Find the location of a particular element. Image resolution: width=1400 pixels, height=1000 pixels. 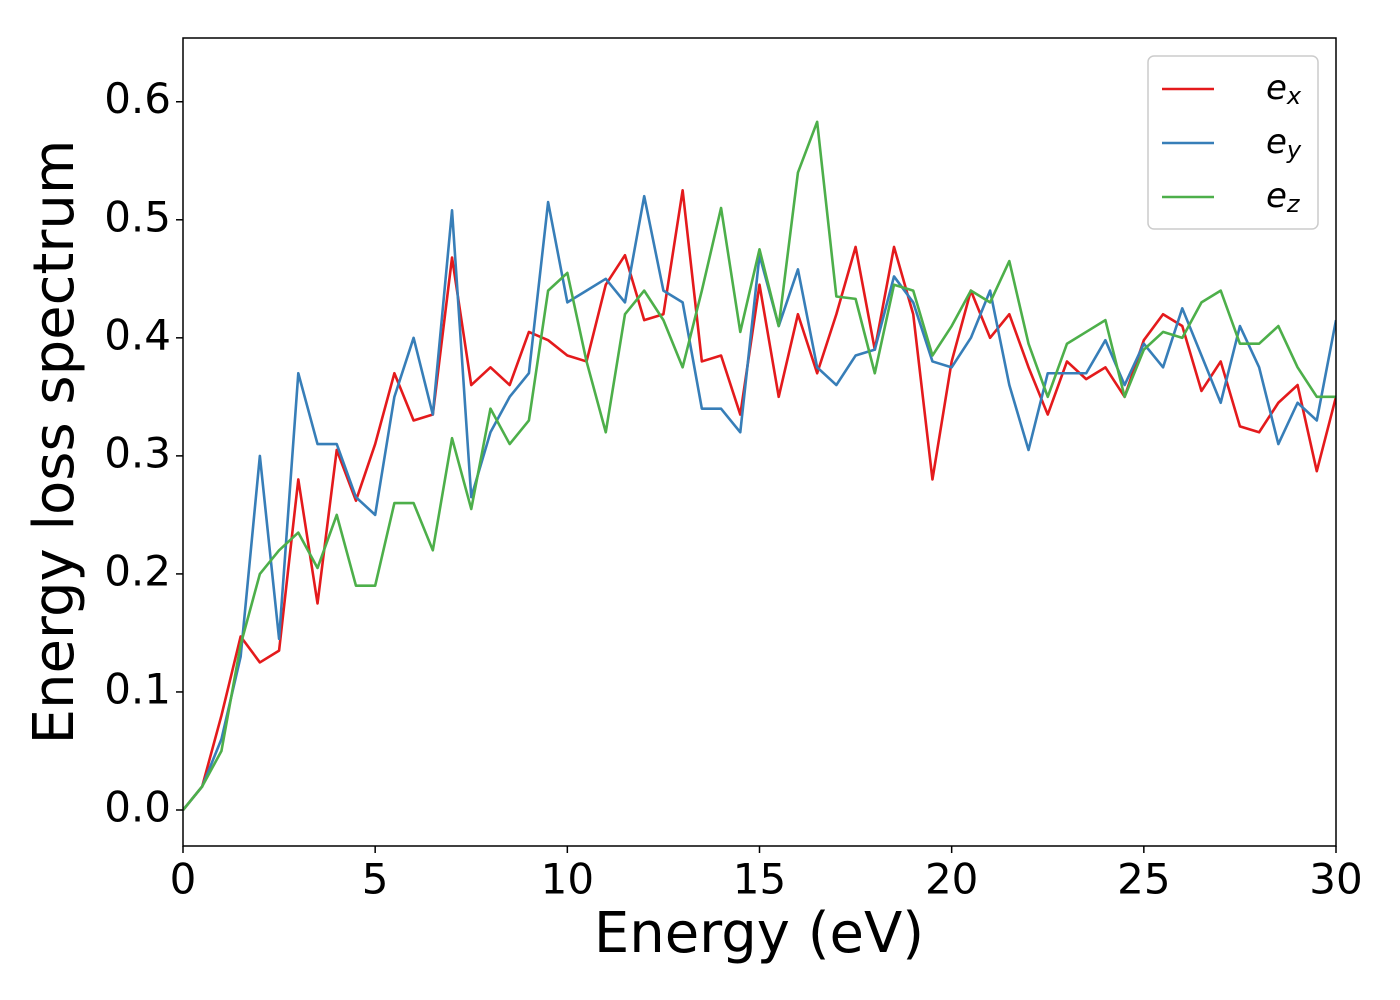

legend-label: ex is located at coordinates (1284, 89).